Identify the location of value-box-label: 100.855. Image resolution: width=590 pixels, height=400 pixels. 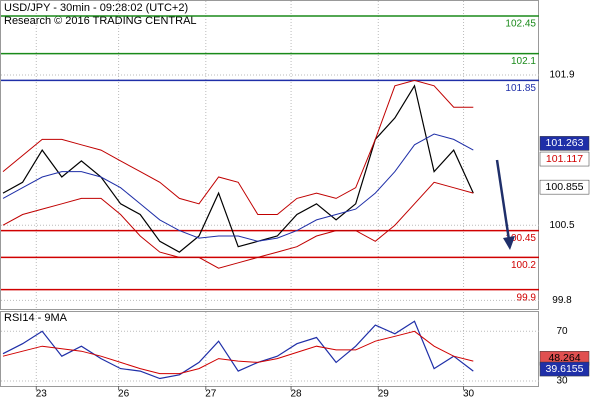
(565, 187).